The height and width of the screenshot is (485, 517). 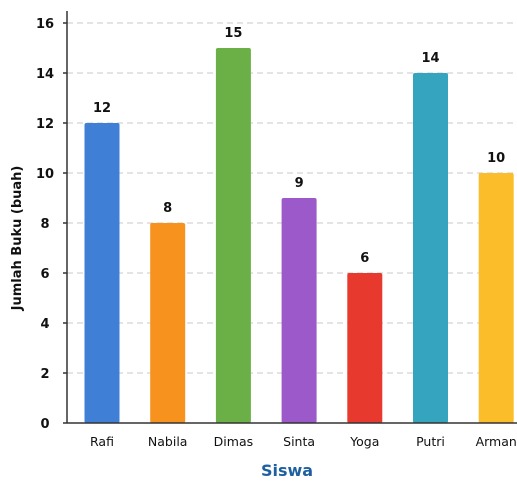 What do you see at coordinates (17, 239) in the screenshot?
I see `y-axis-title: Jumlah Buku (buah)` at bounding box center [17, 239].